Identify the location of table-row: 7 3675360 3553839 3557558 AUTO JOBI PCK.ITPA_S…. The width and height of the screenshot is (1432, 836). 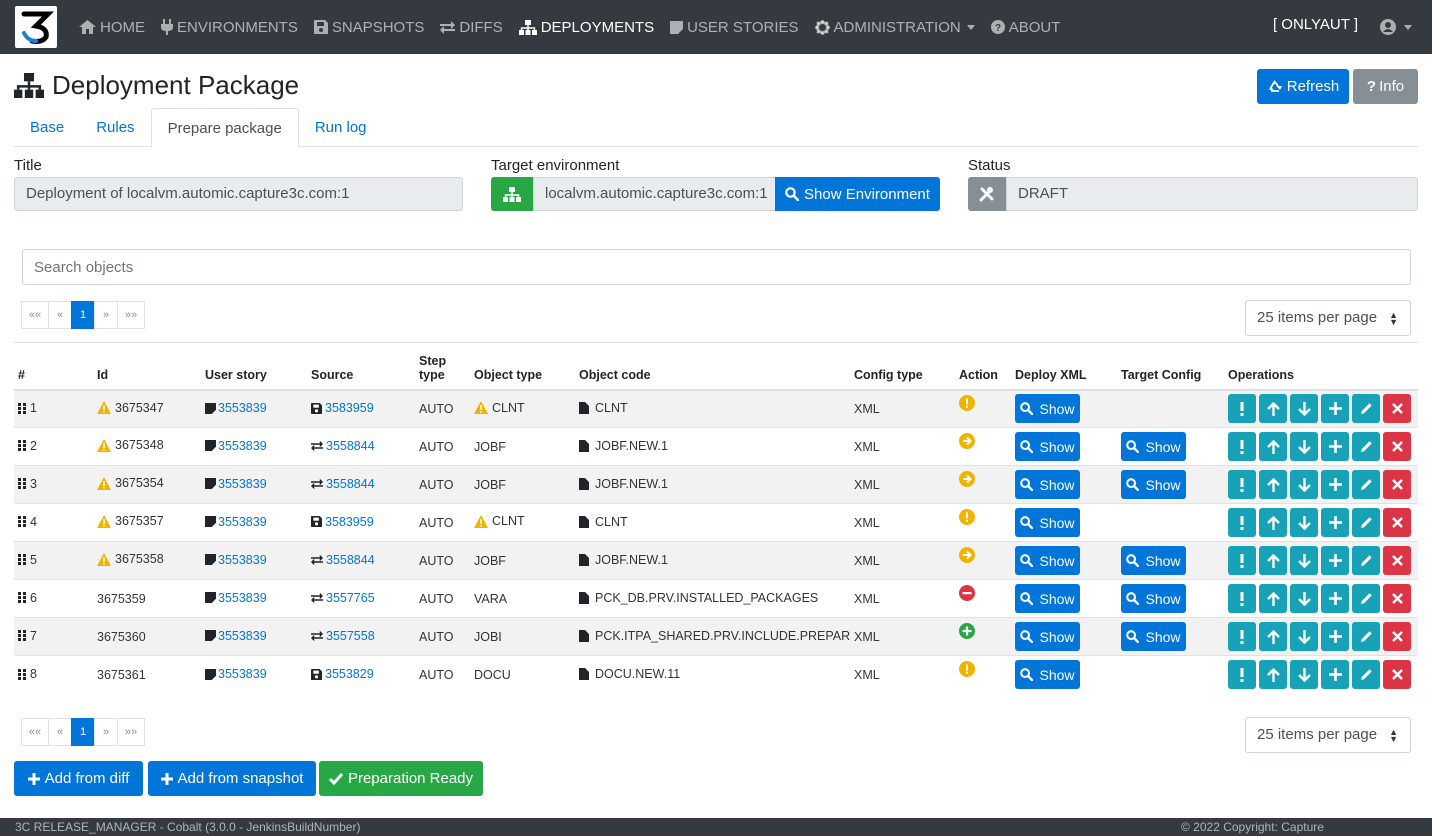
(716, 636).